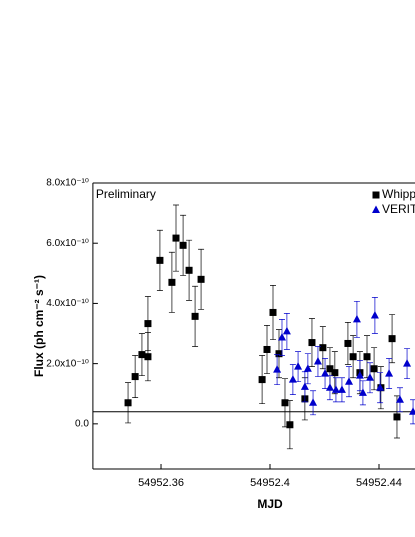 The image size is (415, 537). I want to click on legend-label: VERITAS, so click(398, 209).